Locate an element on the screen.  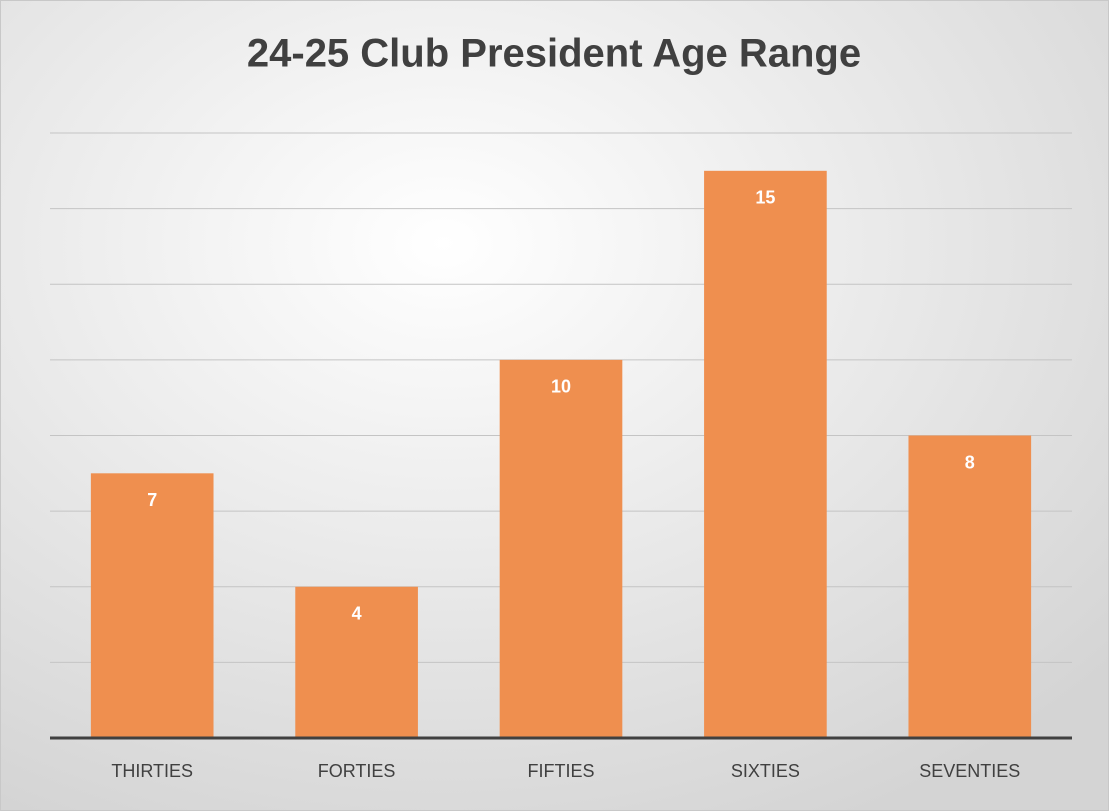
x-tick-label: THIRTIES is located at coordinates (152, 771).